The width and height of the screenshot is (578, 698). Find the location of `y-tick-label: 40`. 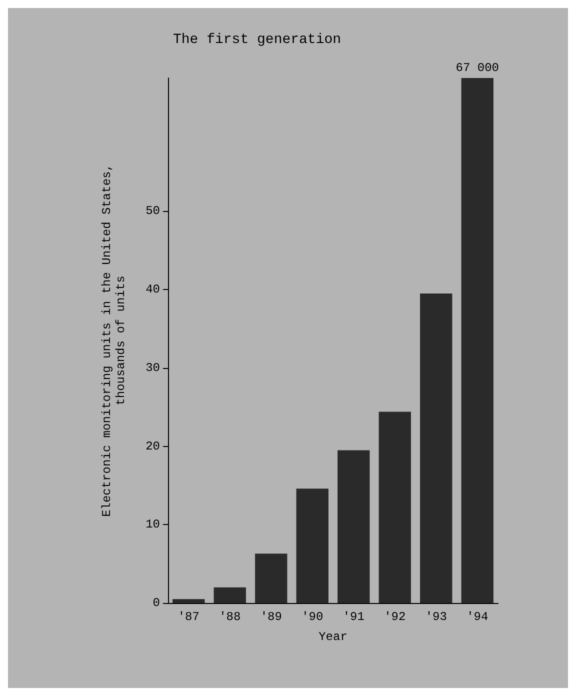

y-tick-label: 40 is located at coordinates (153, 289).